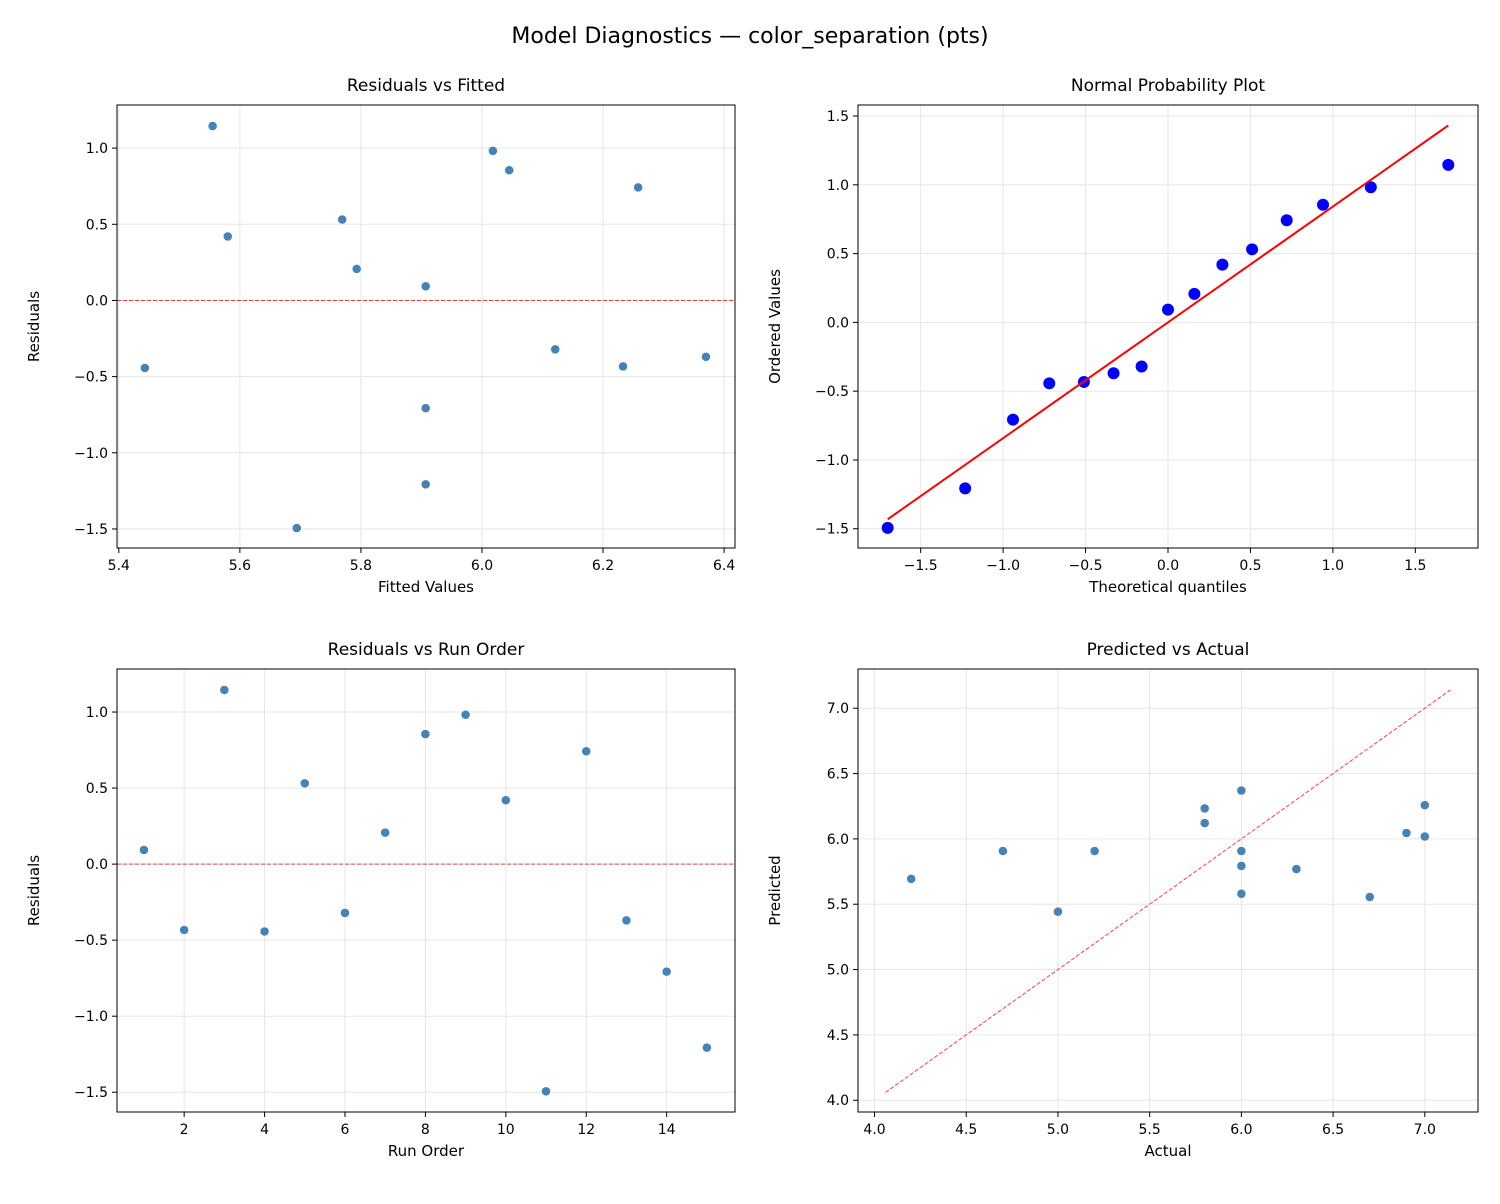  Describe the element at coordinates (966, 1130) in the screenshot. I see `x-tick-label: 4.5` at that location.